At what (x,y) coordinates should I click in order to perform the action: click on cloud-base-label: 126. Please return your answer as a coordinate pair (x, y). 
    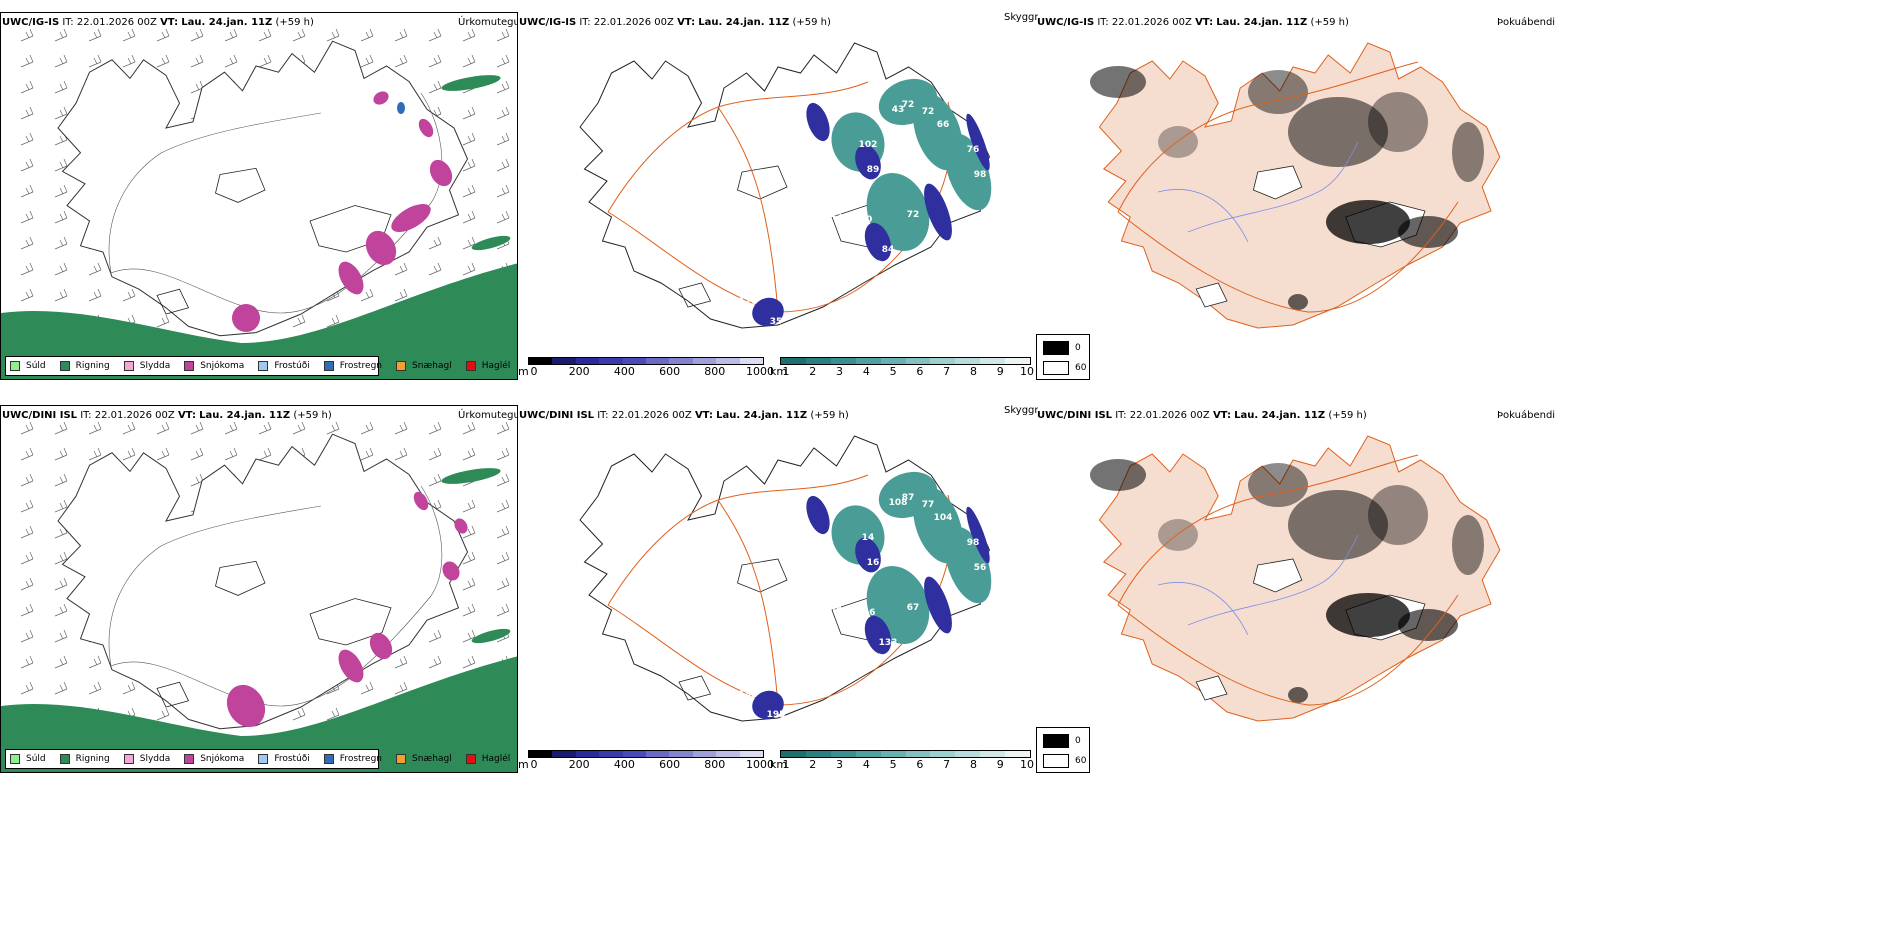
    Looking at the image, I should click on (748, 302).